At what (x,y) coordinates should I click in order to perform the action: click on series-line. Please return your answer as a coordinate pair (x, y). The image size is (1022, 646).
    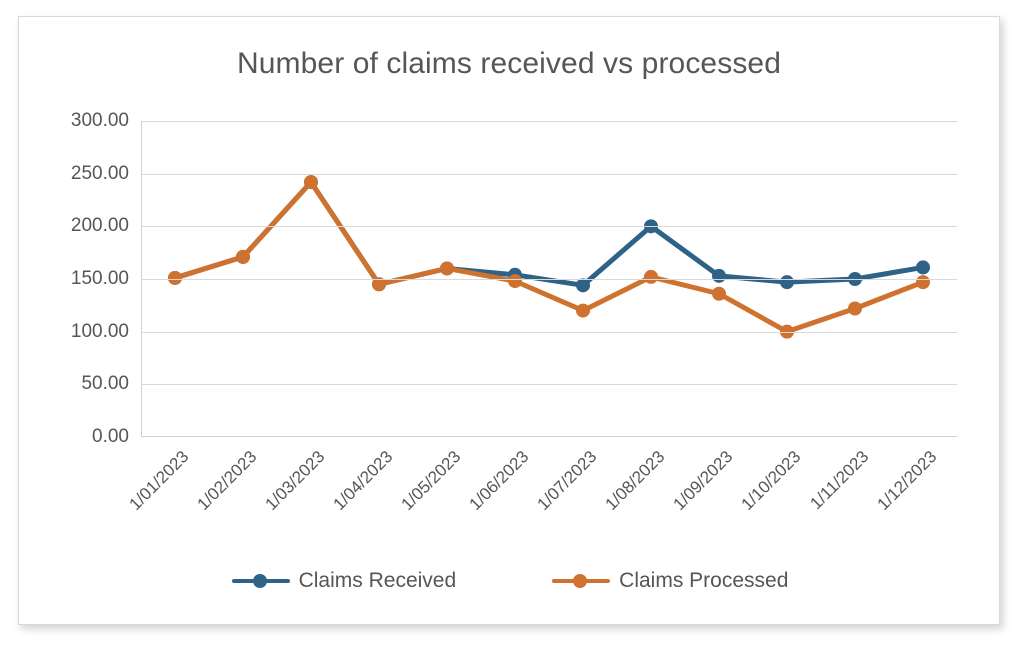
    Looking at the image, I should click on (549, 233).